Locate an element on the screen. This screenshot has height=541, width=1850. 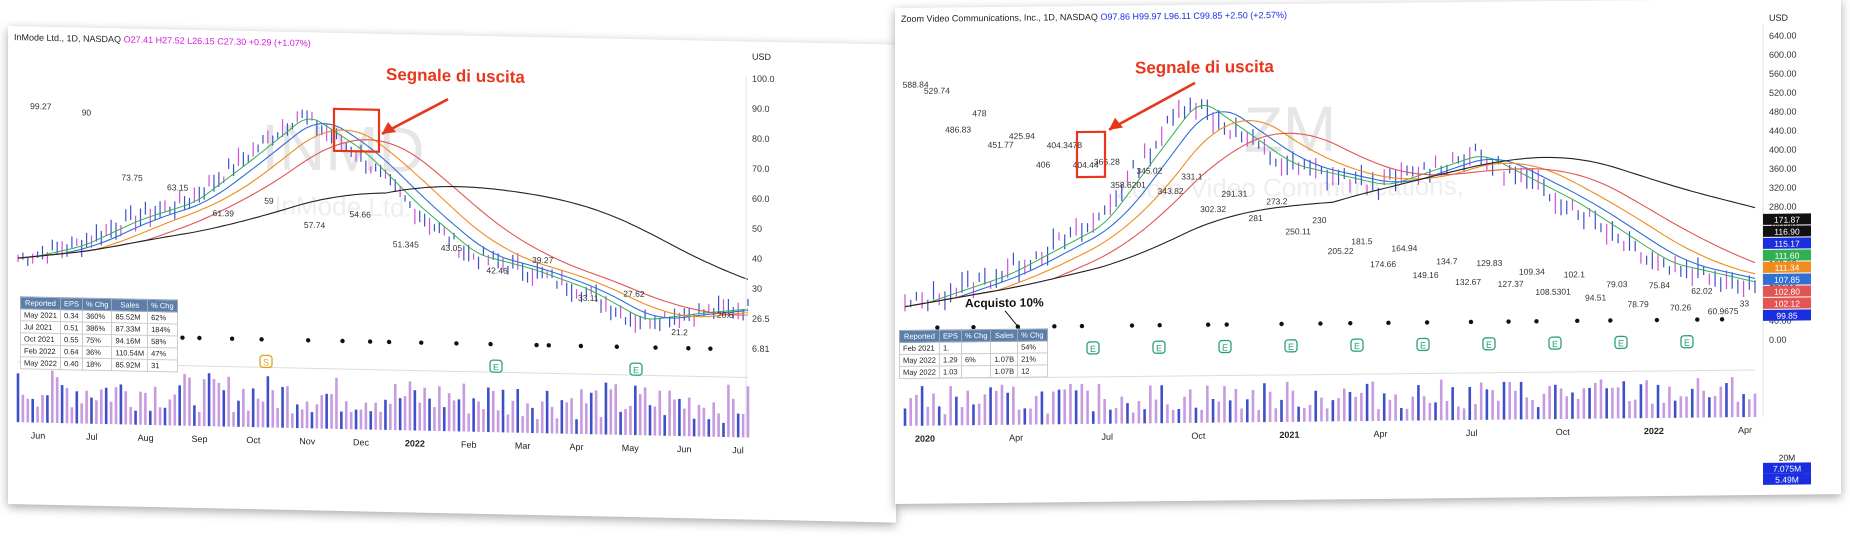
table-cell: 47% is located at coordinates (162, 354).